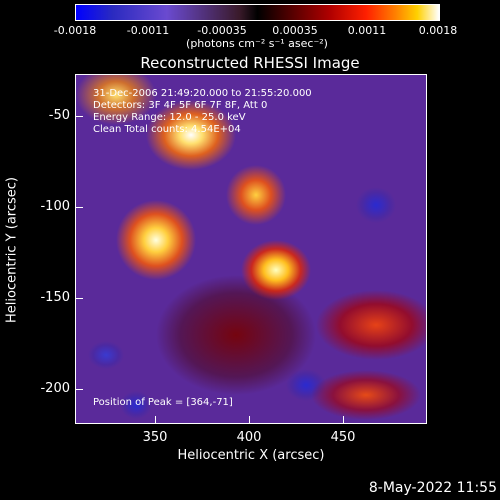  Describe the element at coordinates (202, 93) in the screenshot. I see `info-time: 31-Dec-2006 21:49:20.000 to 21:55:20.000` at that location.